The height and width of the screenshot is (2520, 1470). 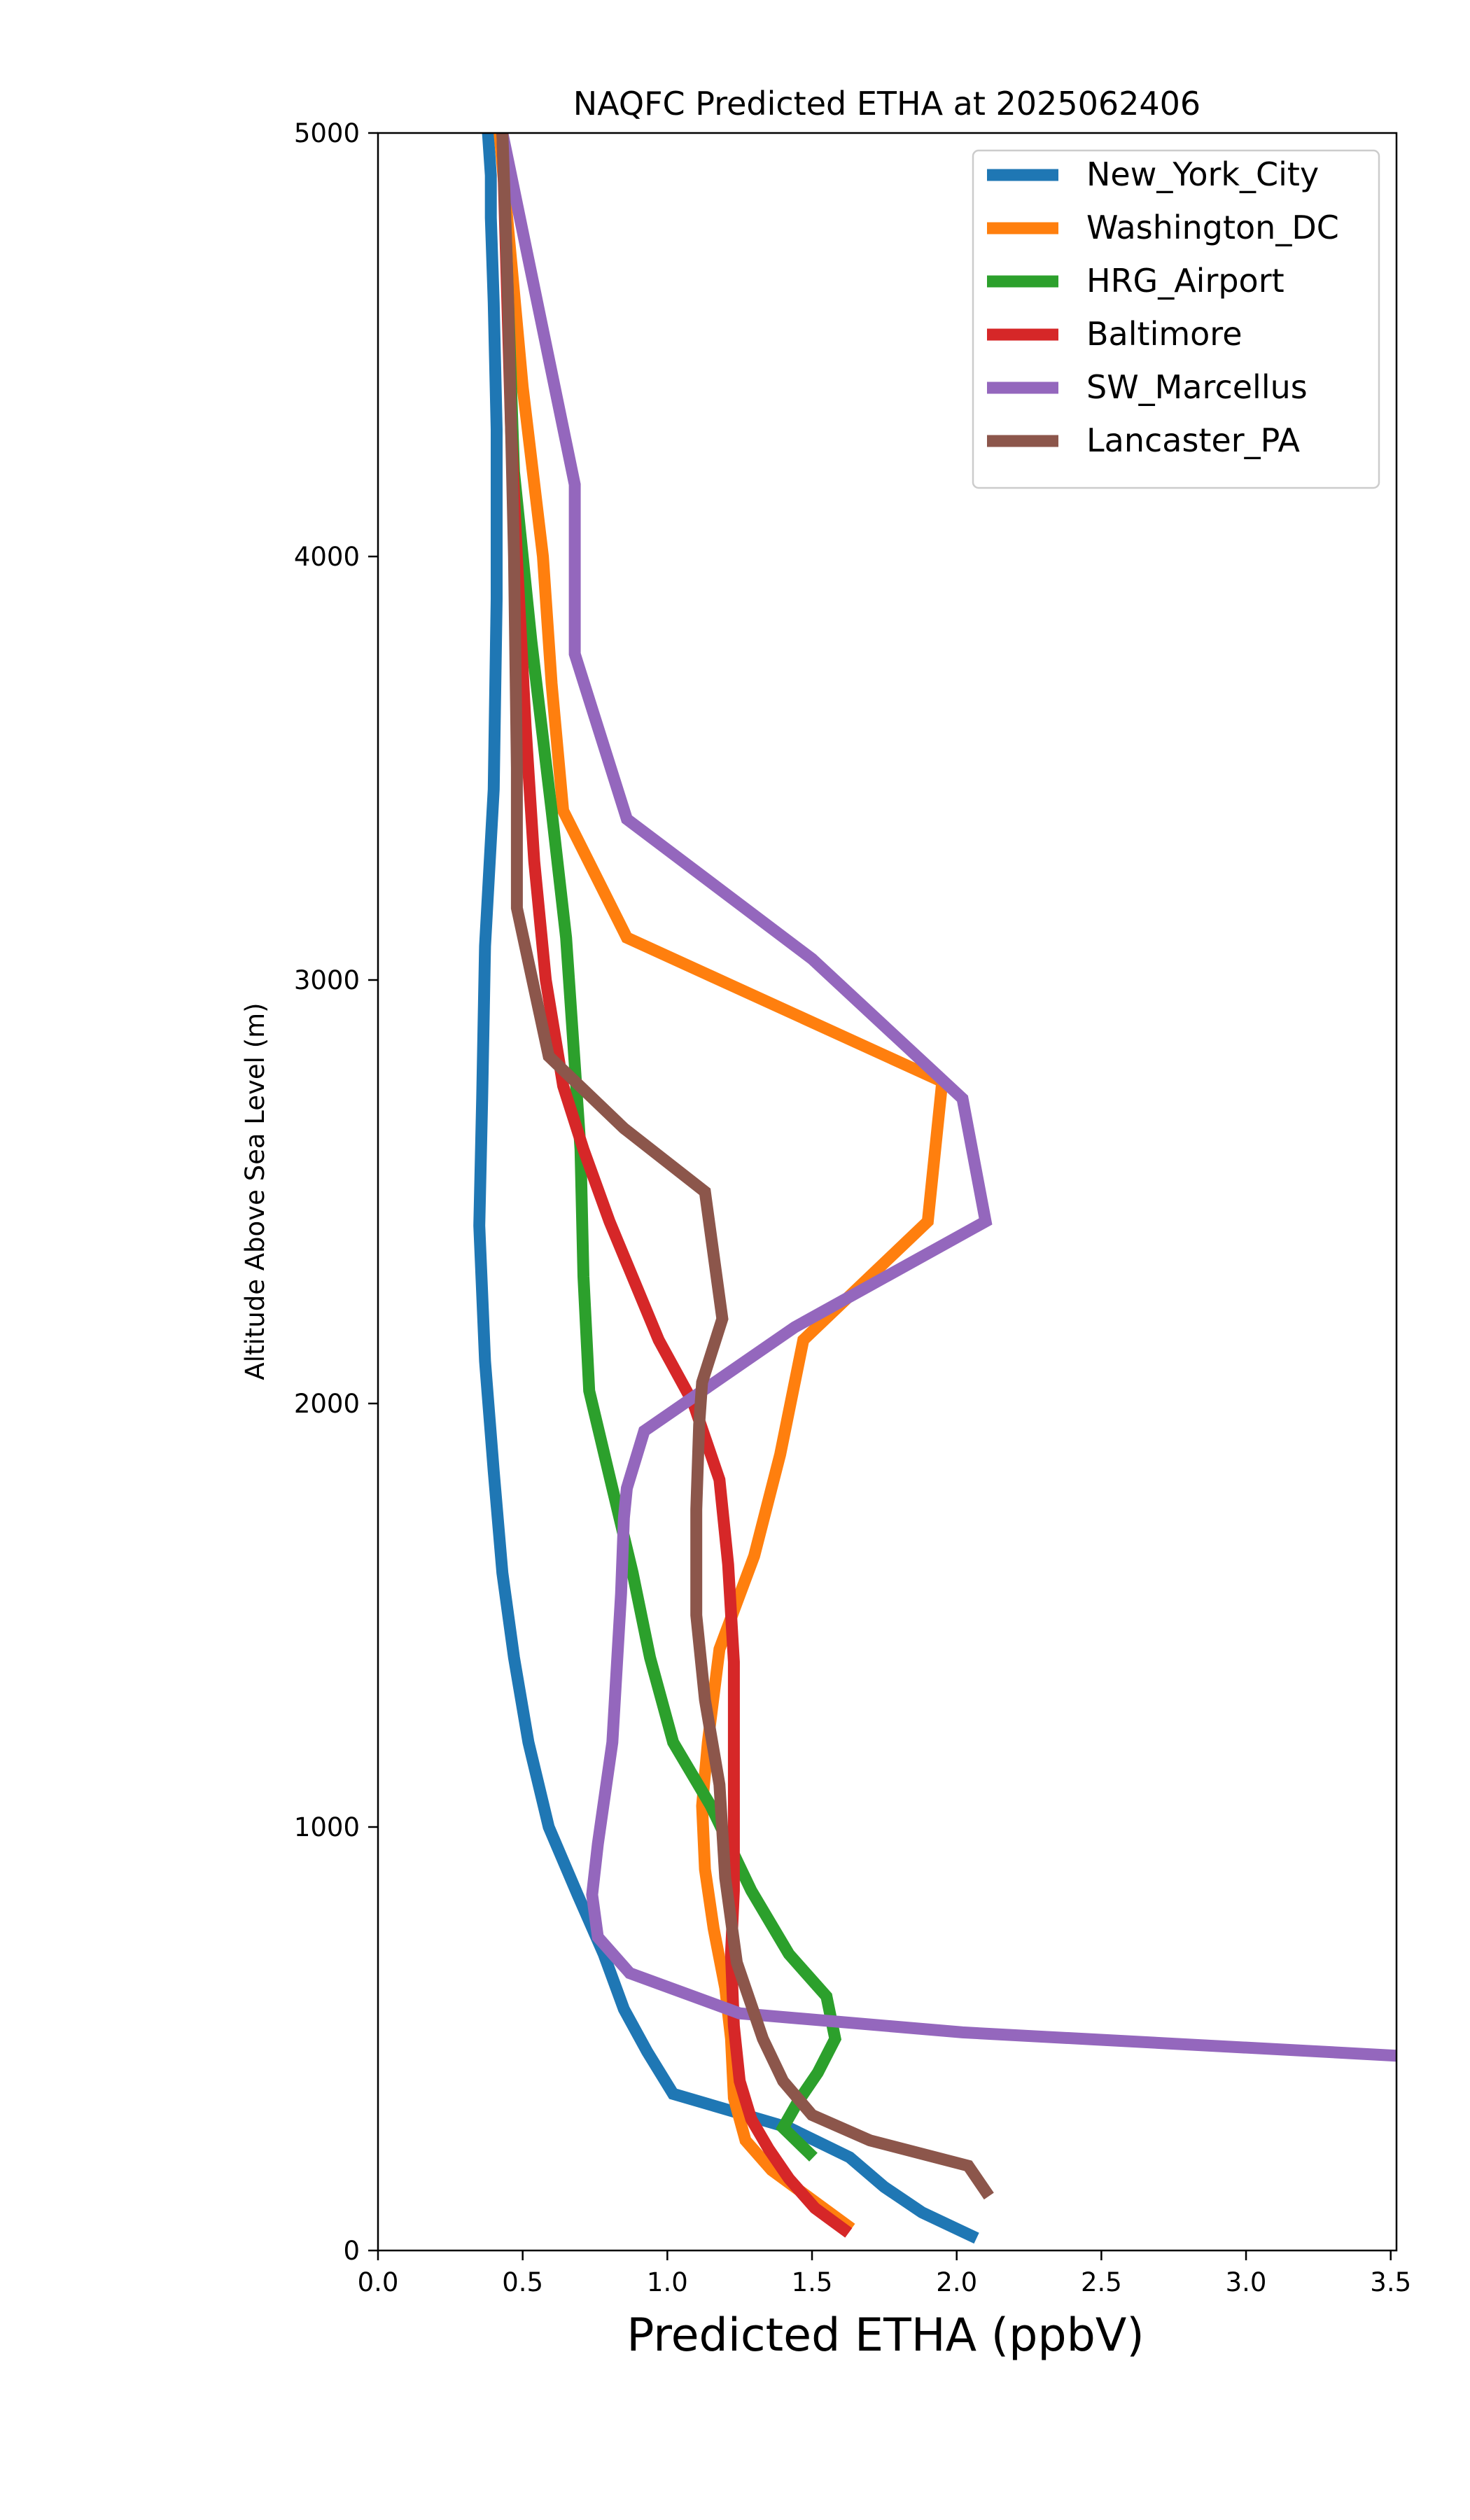 I want to click on x-tick-label: 1.0, so click(x=667, y=2282).